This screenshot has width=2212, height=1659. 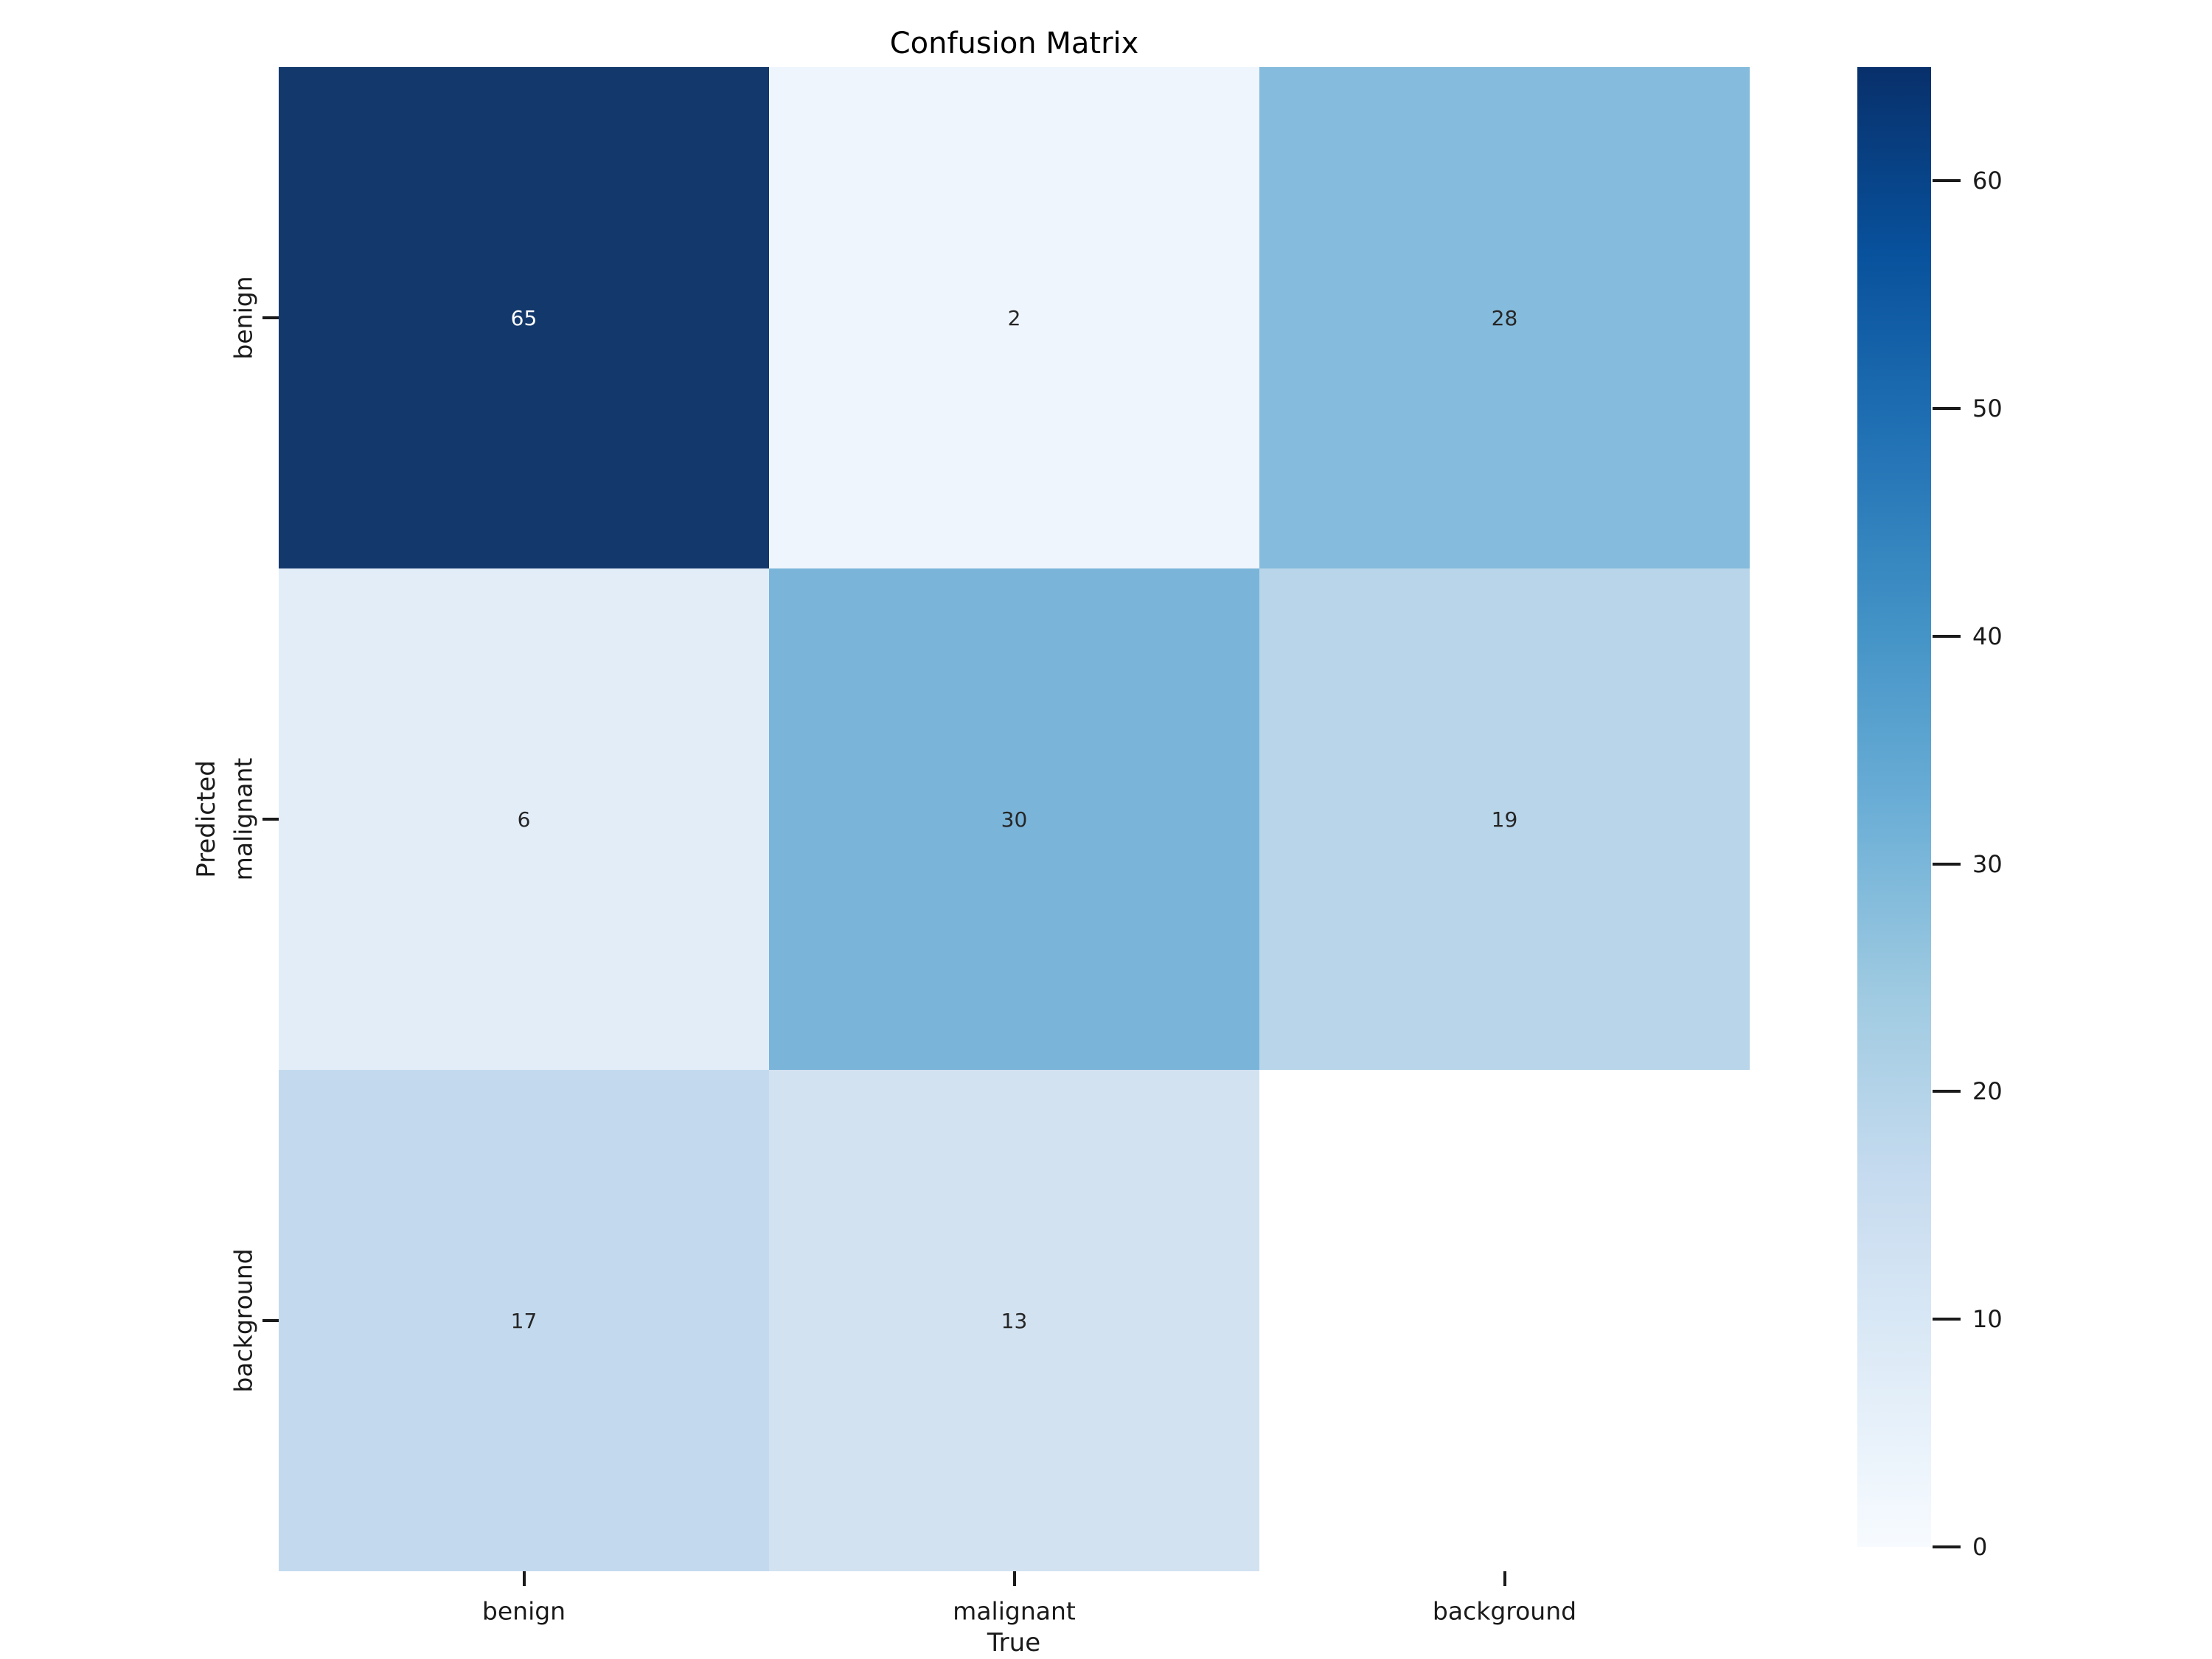 I want to click on colorbar-tick-label-10: 10, so click(x=1987, y=1319).